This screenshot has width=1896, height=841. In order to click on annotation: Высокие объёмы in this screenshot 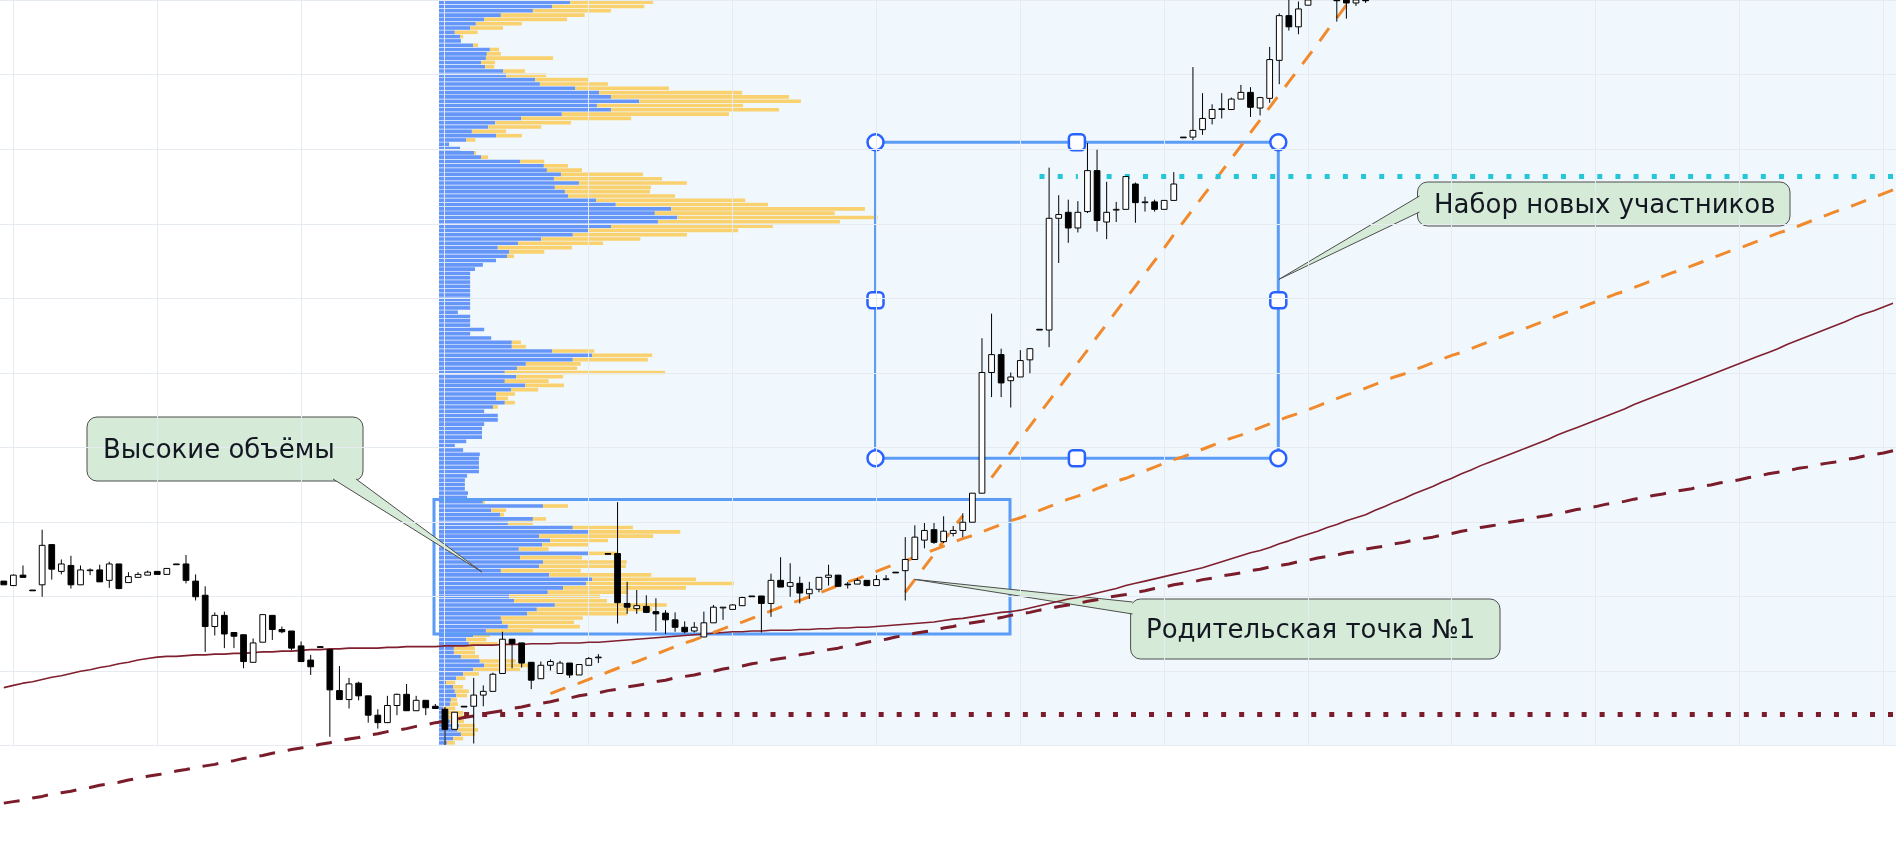, I will do `click(219, 449)`.